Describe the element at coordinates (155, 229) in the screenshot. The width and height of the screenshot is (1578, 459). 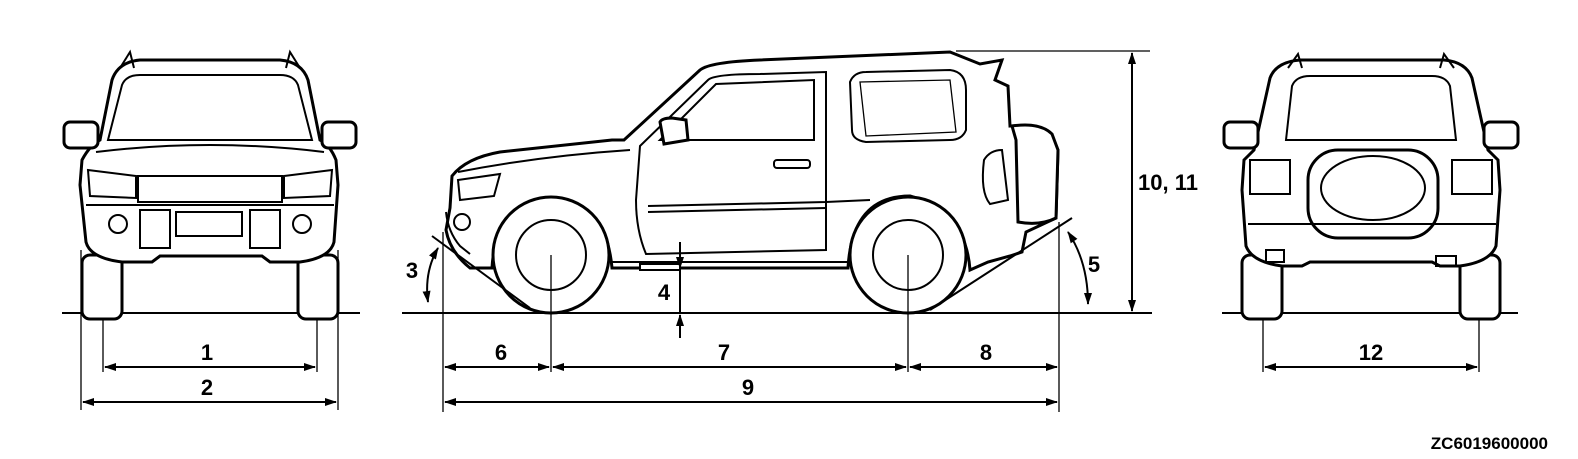
I see `front-bumper-left-guard` at that location.